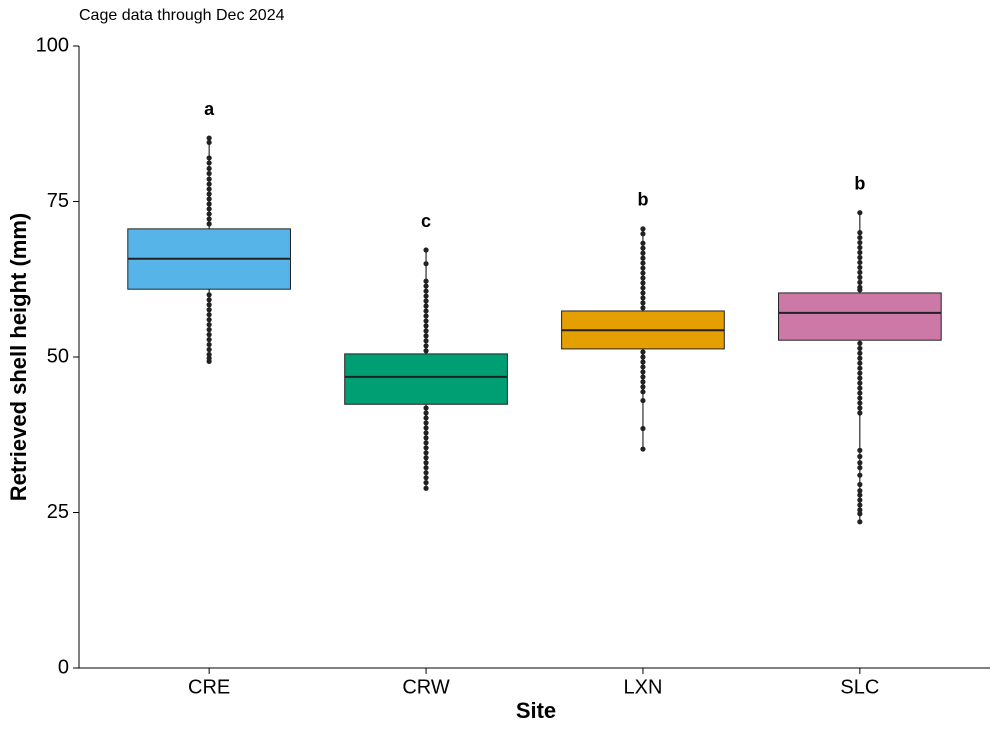 This screenshot has height=731, width=1000. I want to click on x-tick-label: CRW, so click(426, 687).